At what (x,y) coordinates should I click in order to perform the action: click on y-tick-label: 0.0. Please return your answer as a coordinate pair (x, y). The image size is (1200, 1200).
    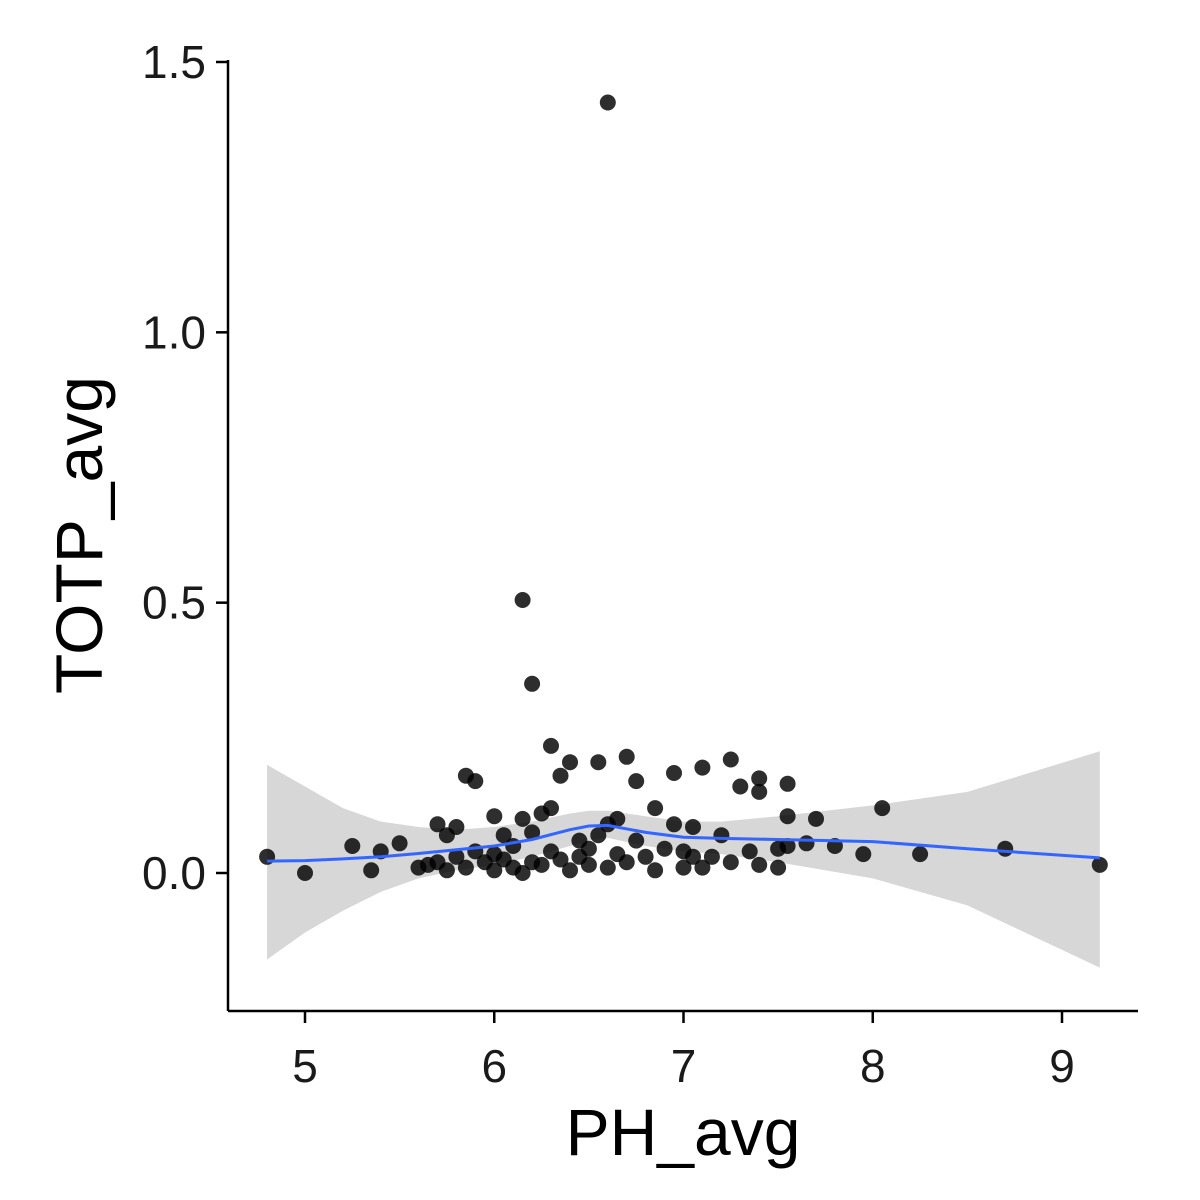
    Looking at the image, I should click on (174, 873).